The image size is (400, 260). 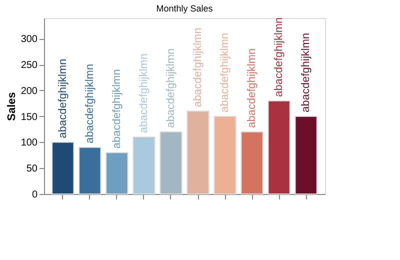 What do you see at coordinates (185, 8) in the screenshot?
I see `chart-title: Monthly Sales` at bounding box center [185, 8].